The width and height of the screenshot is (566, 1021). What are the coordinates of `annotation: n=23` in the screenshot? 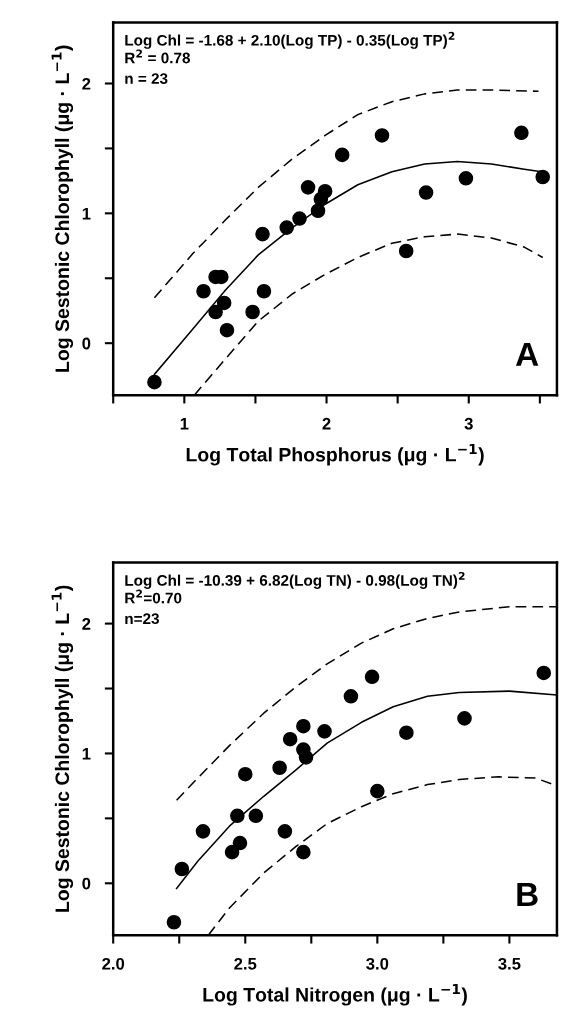 It's located at (142, 619).